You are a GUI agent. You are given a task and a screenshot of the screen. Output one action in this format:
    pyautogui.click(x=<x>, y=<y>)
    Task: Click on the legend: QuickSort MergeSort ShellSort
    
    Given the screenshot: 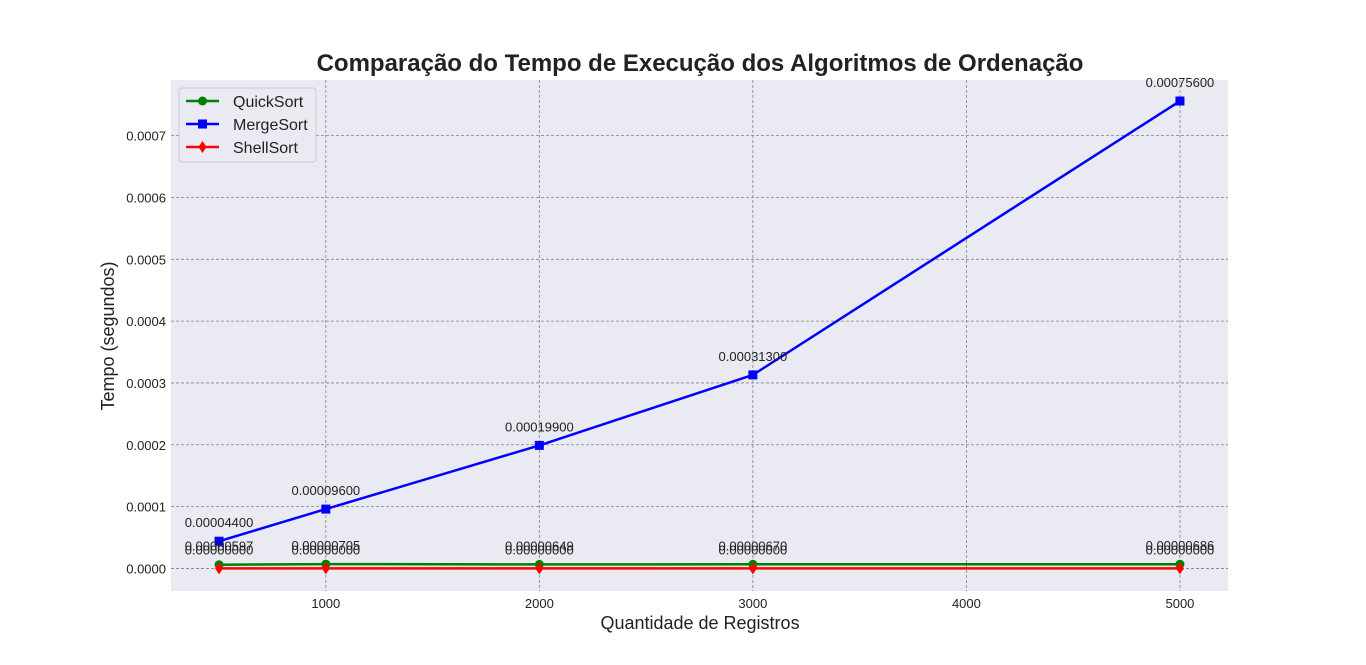 What is the action you would take?
    pyautogui.click(x=247, y=125)
    